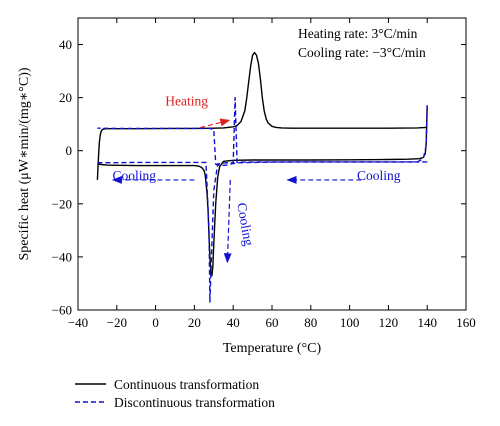 This screenshot has width=500, height=426. Describe the element at coordinates (233, 322) in the screenshot. I see `x-tick-label: 40` at that location.